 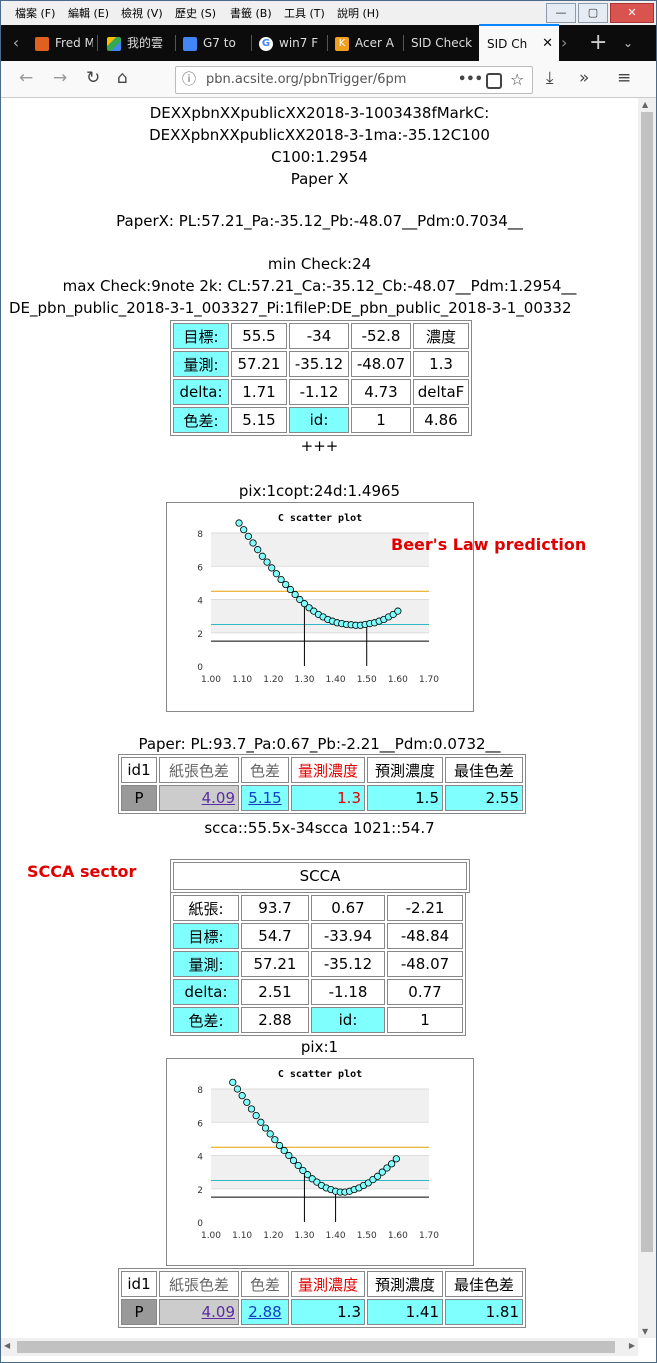 What do you see at coordinates (354, 80) in the screenshot?
I see `url-bar: ⓘ pbn.acsite.org/pbnTrigger/6pm ••• ☆` at bounding box center [354, 80].